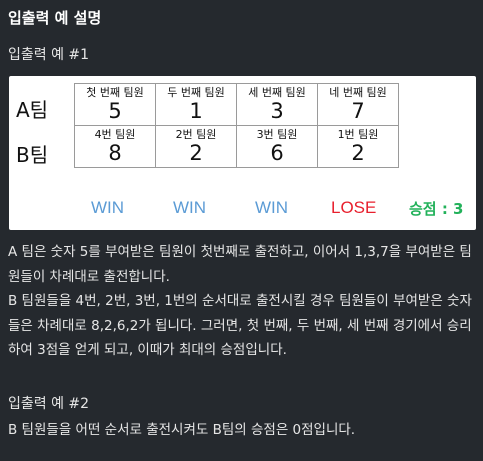 Image resolution: width=483 pixels, height=461 pixels. I want to click on team-b-row: 4번 팀원 8 2번 팀원 2 3번 팀원 6 1번 팀원 2, so click(236, 146).